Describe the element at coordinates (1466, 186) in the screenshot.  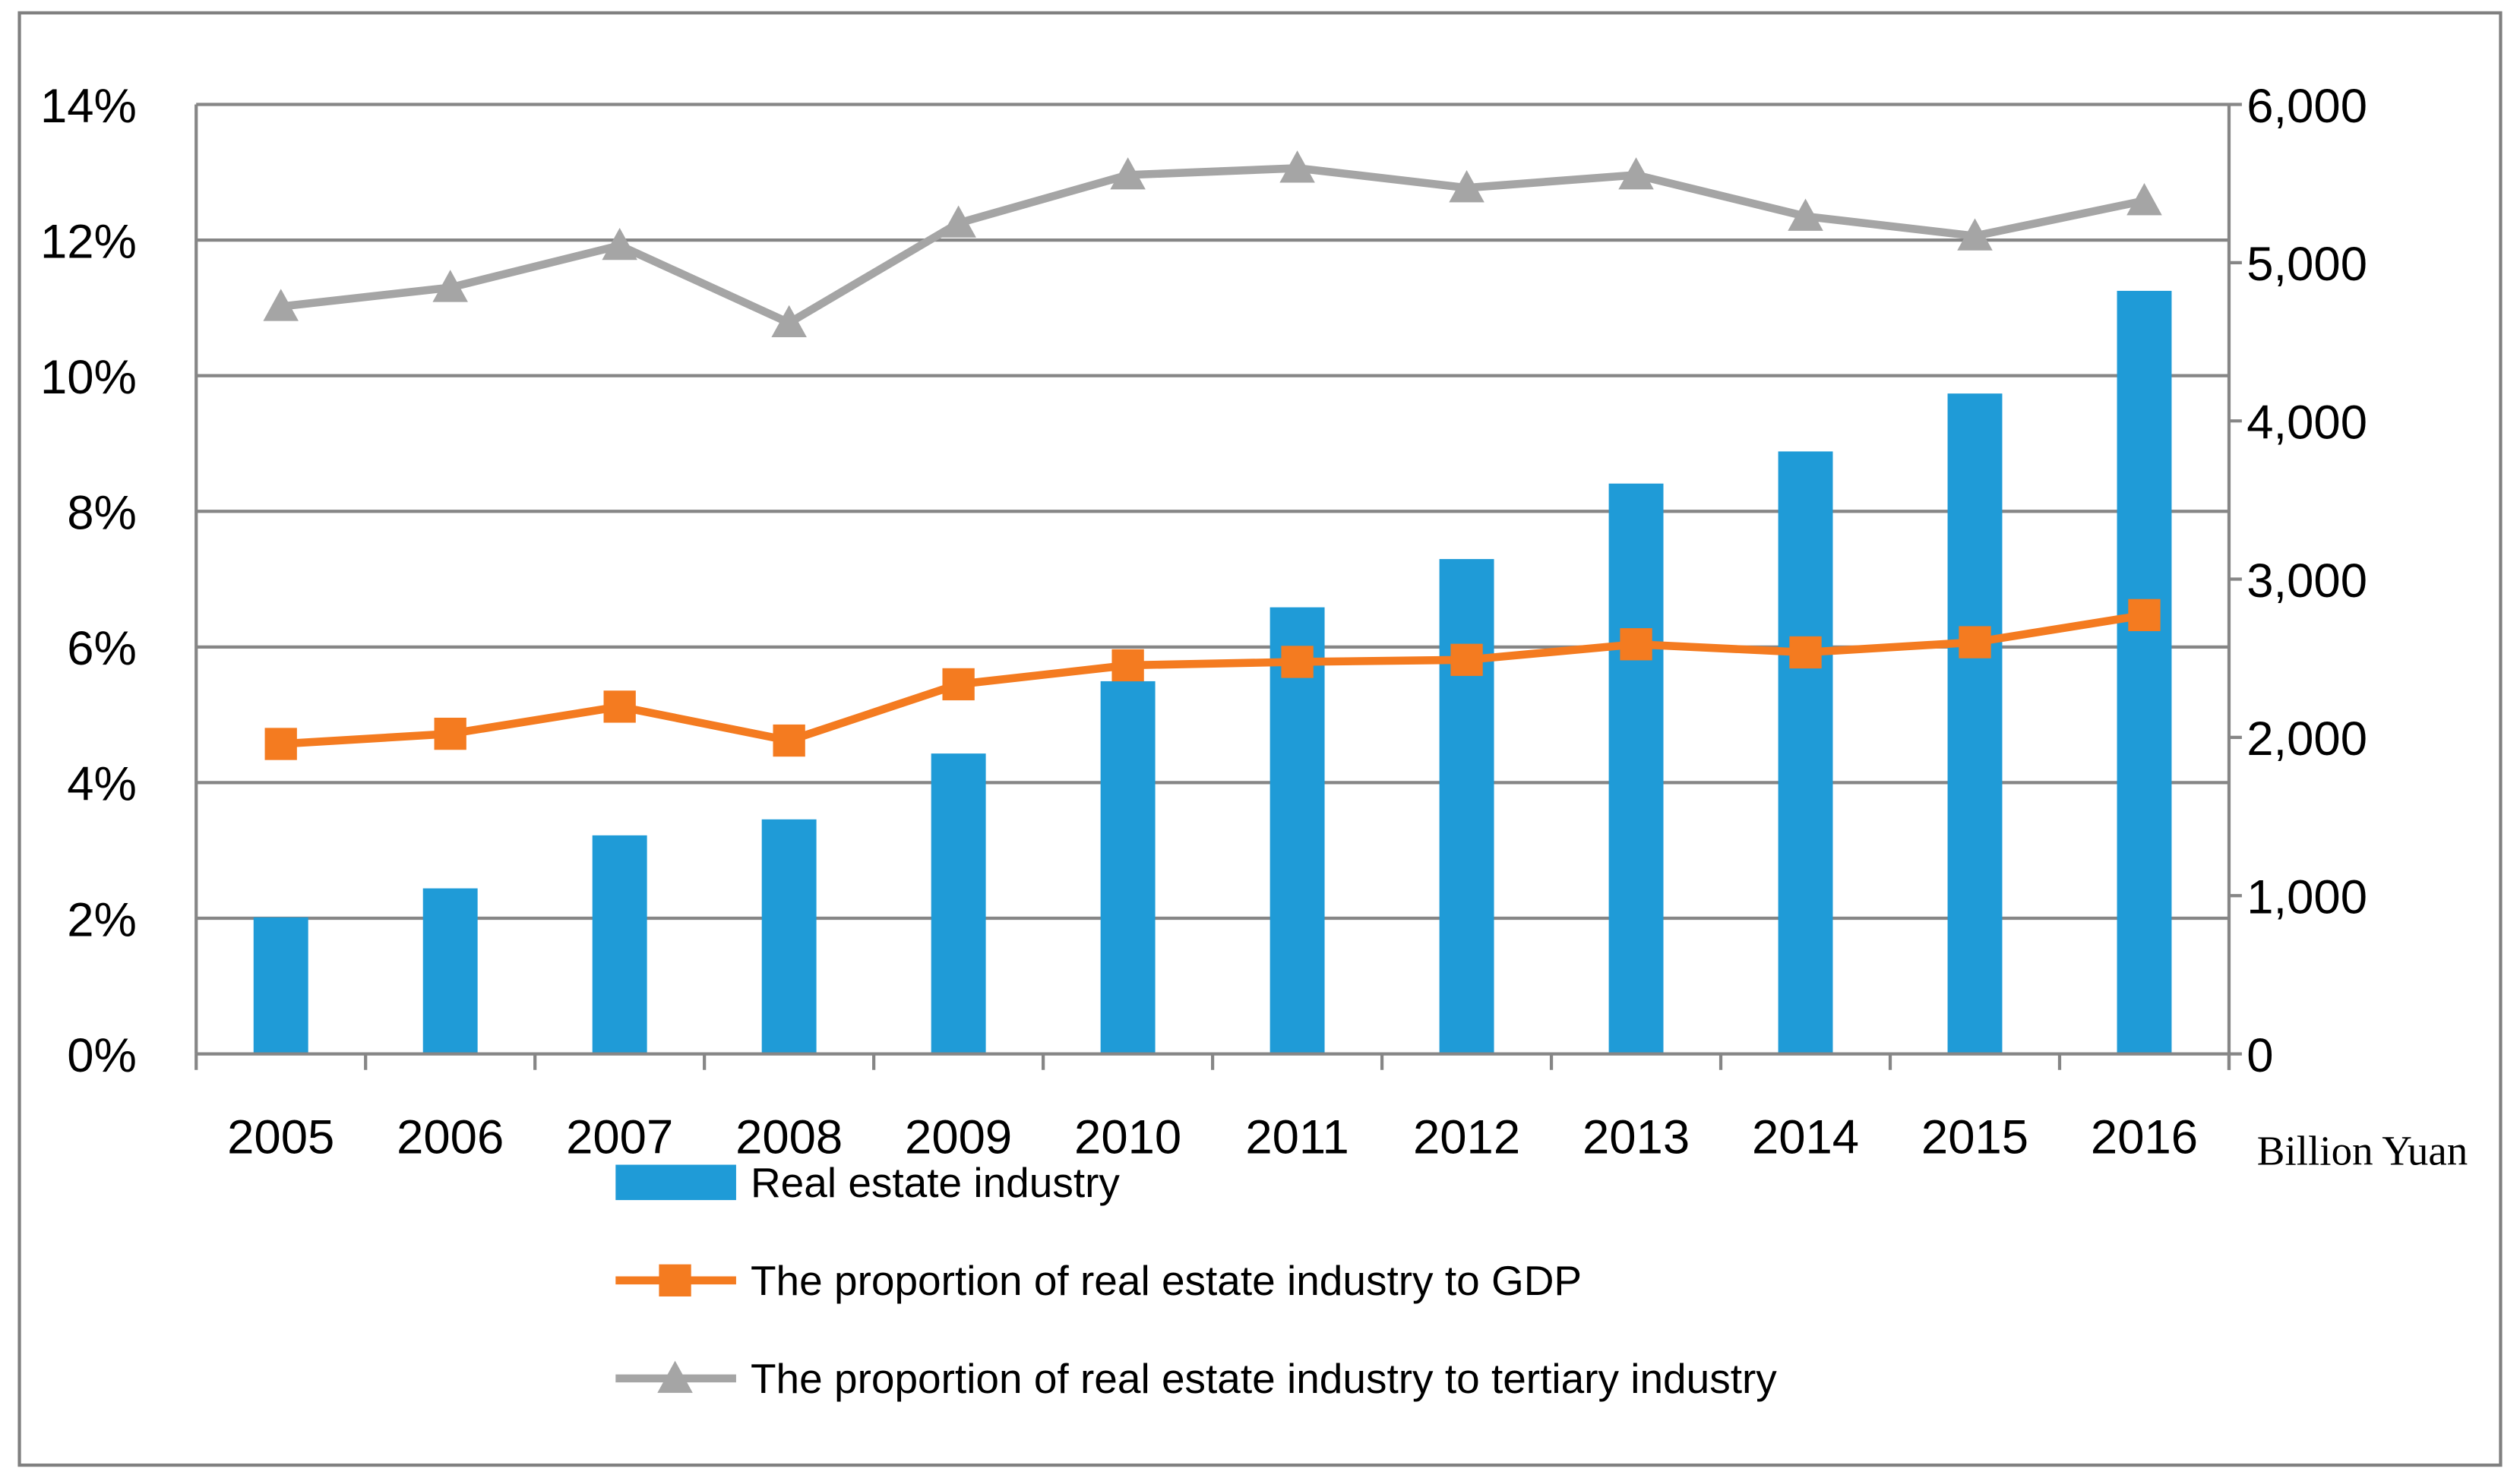
I see `point-triangle-2012` at that location.